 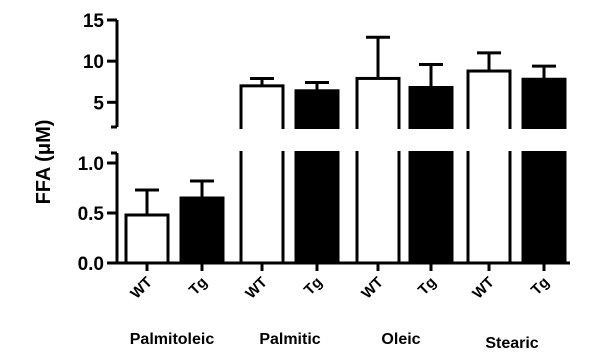 I want to click on y-axis-title: FFA (μM), so click(x=44, y=162).